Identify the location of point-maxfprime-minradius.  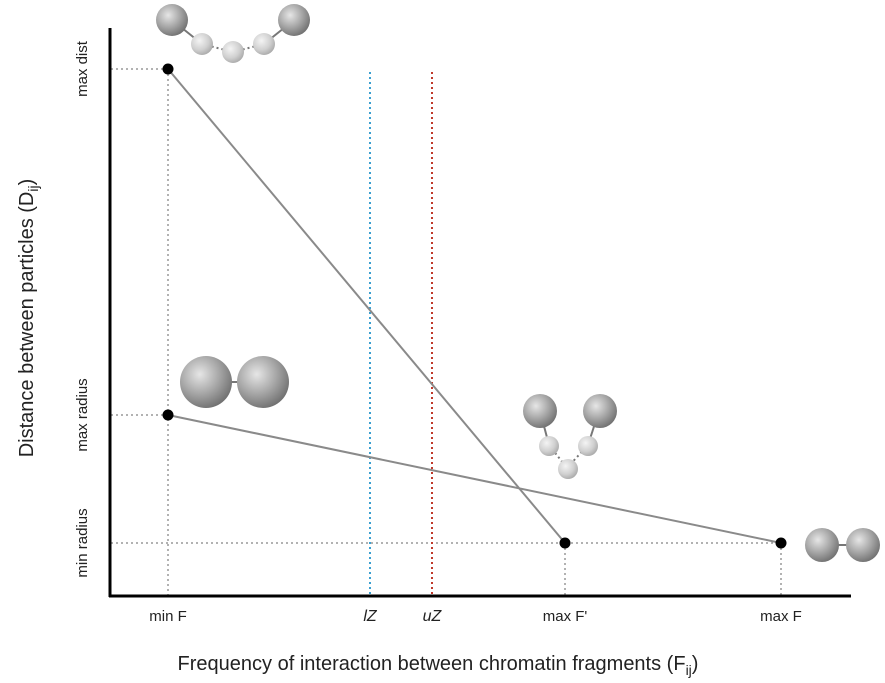
(565, 543).